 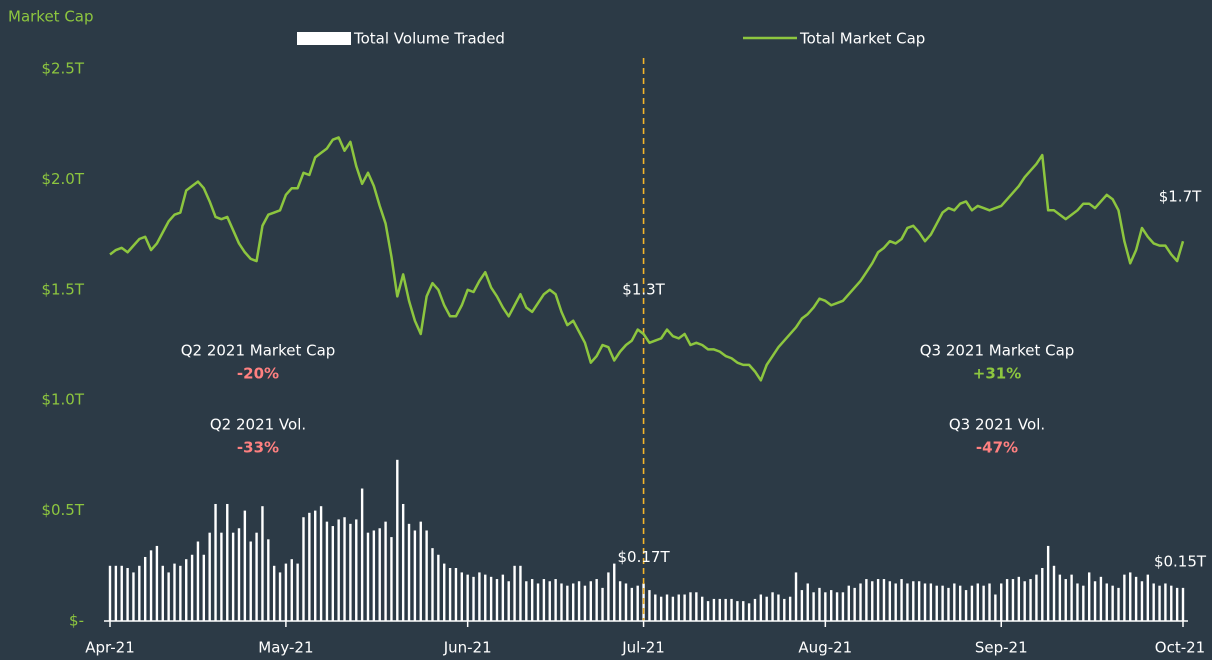 What do you see at coordinates (285, 648) in the screenshot?
I see `x-tick-label: May-21` at bounding box center [285, 648].